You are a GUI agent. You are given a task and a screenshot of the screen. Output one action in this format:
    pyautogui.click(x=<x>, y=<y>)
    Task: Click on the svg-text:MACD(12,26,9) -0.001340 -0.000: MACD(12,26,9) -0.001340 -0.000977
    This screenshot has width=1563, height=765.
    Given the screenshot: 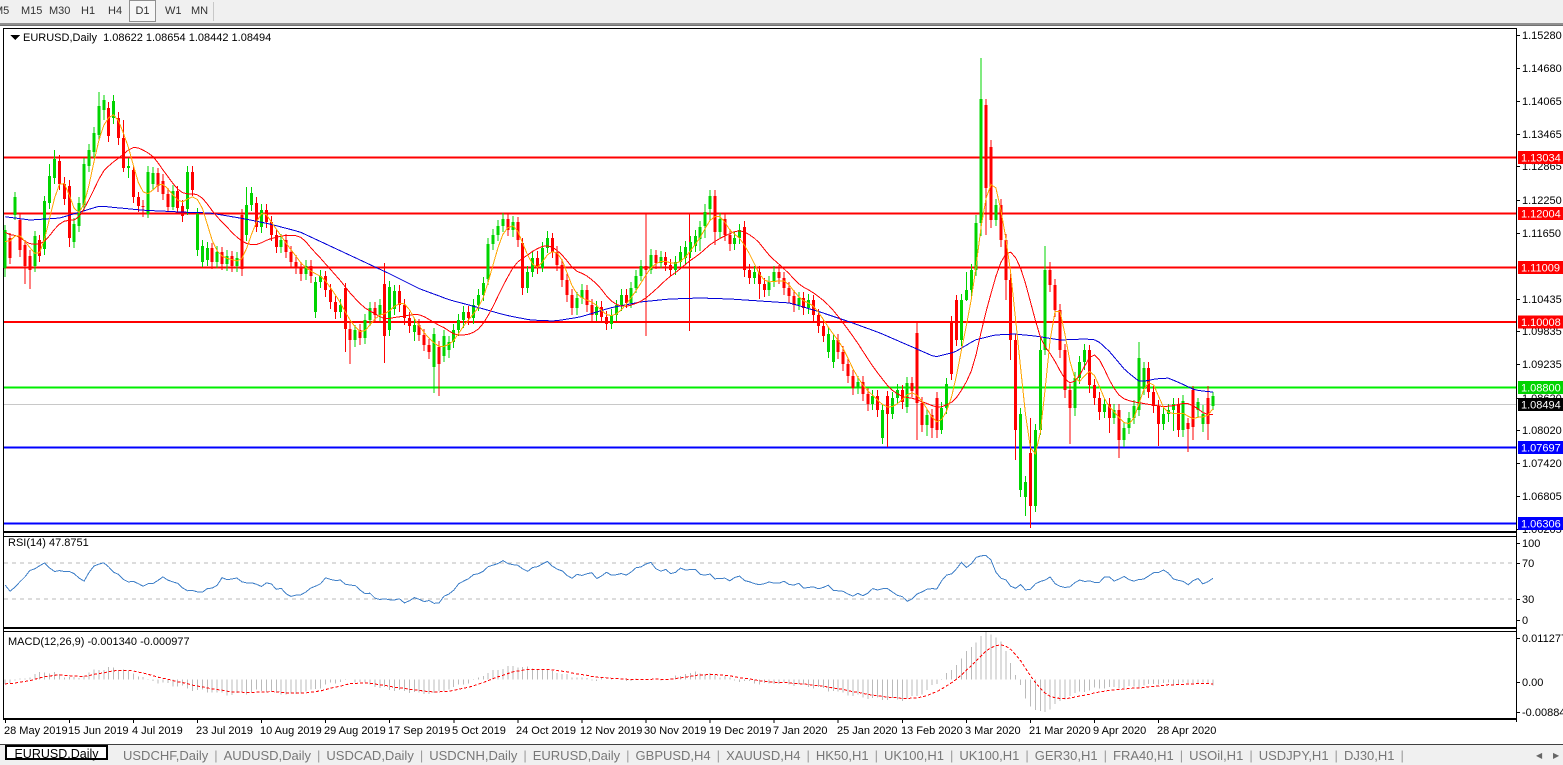 What is the action you would take?
    pyautogui.click(x=99, y=642)
    